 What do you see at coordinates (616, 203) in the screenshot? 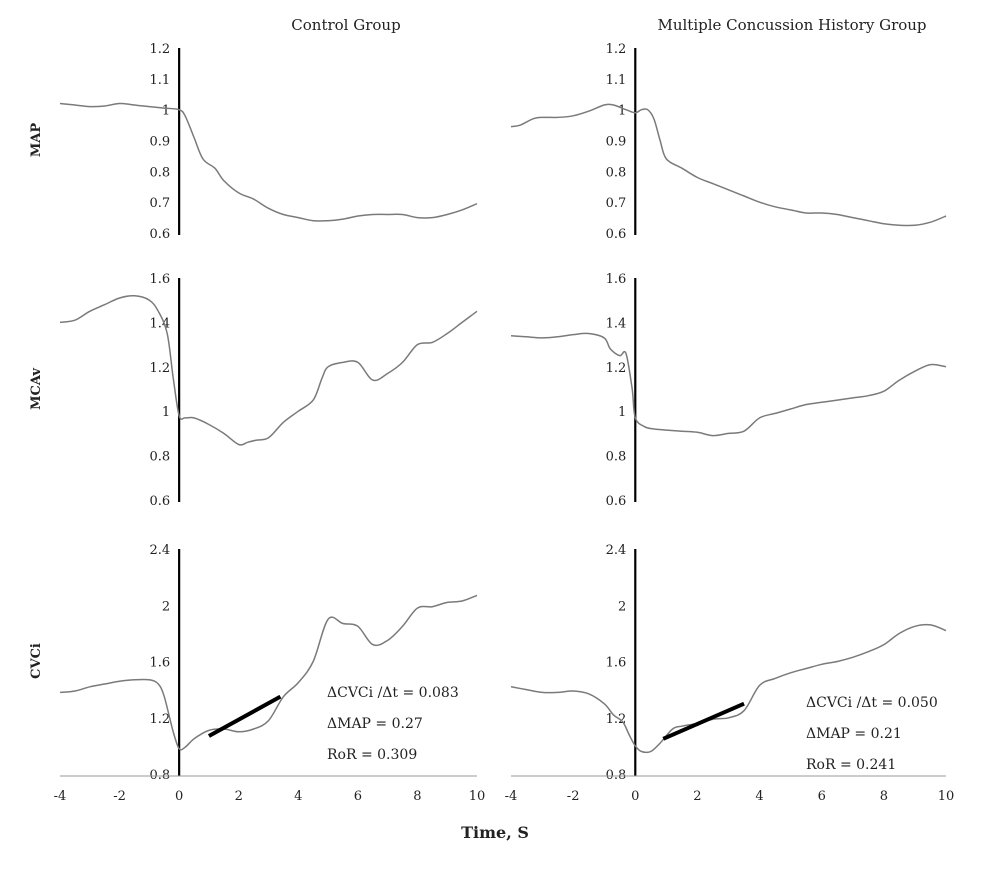
I see `y-tick-label-r0c1: 0.7` at bounding box center [616, 203].